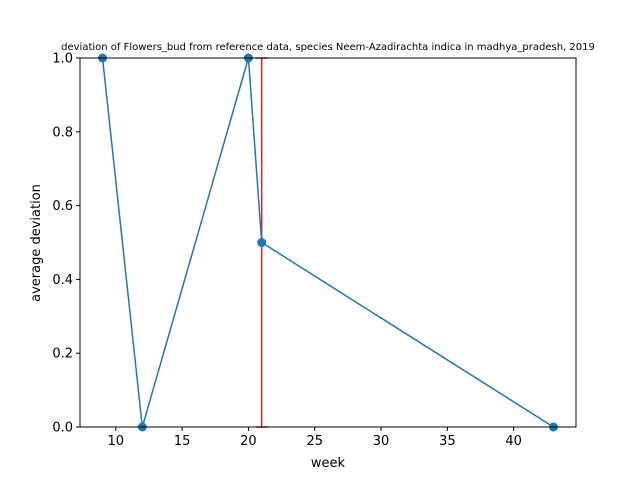 The height and width of the screenshot is (480, 640). Describe the element at coordinates (262, 242) in the screenshot. I see `data-point` at that location.